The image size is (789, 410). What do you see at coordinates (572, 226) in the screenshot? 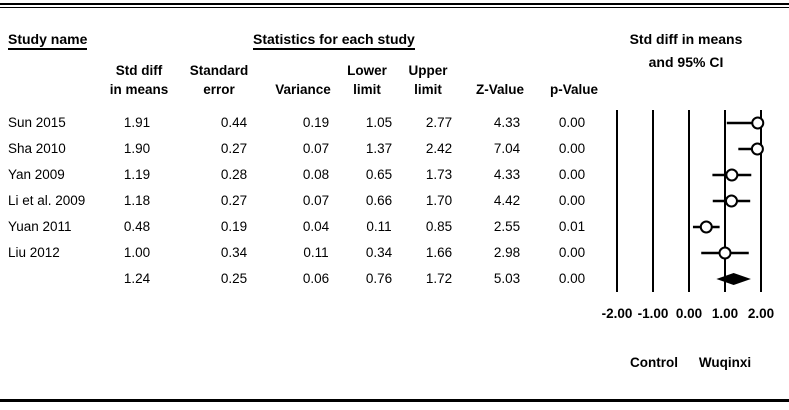
I see `value-p_value: 0.01` at bounding box center [572, 226].